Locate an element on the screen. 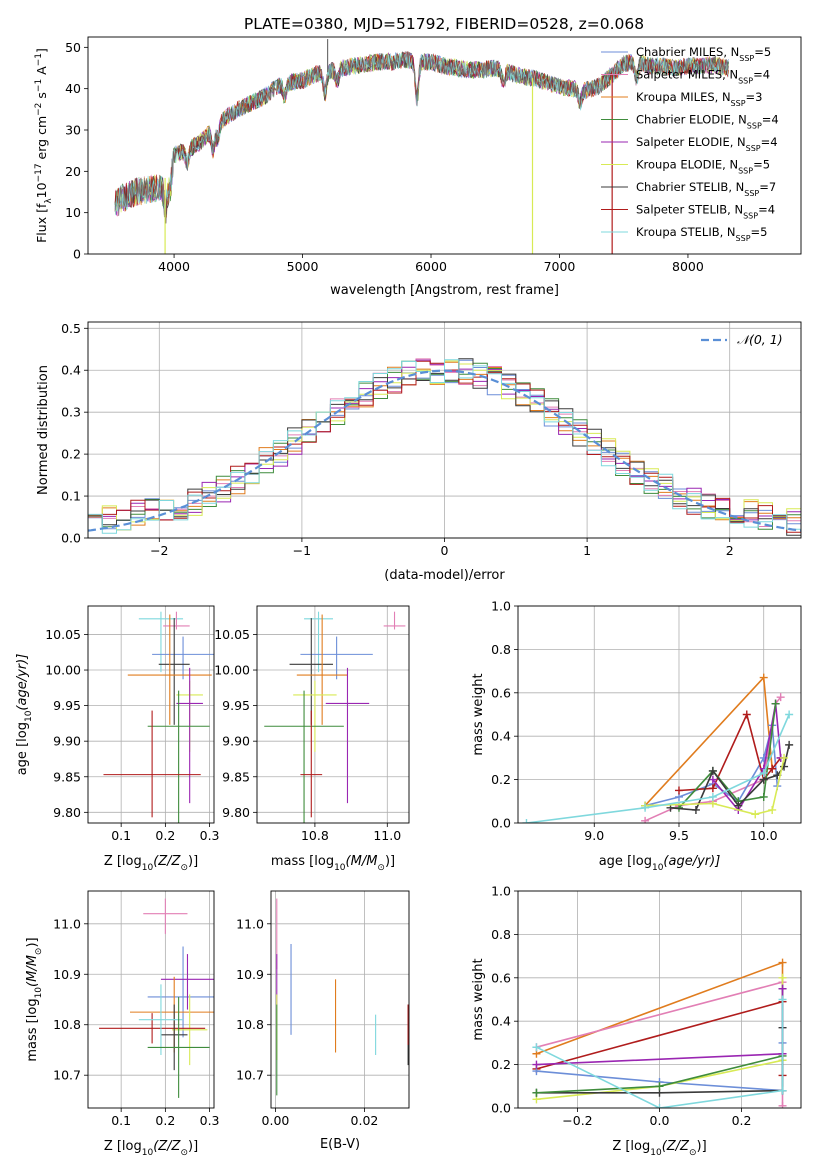 The width and height of the screenshot is (819, 1170). y-tick-label: 10.05 is located at coordinates (232, 634).